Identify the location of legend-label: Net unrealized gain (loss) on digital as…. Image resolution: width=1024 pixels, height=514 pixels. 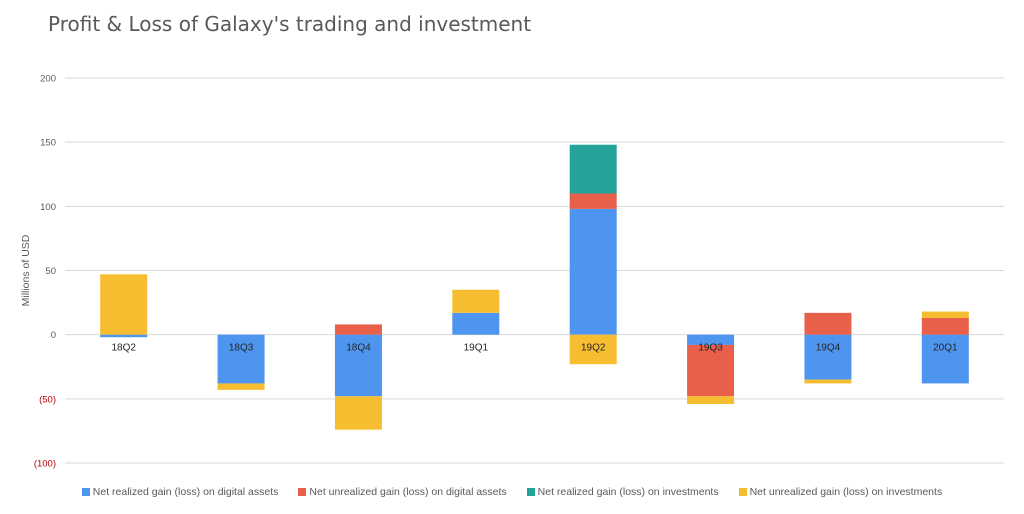
(408, 492).